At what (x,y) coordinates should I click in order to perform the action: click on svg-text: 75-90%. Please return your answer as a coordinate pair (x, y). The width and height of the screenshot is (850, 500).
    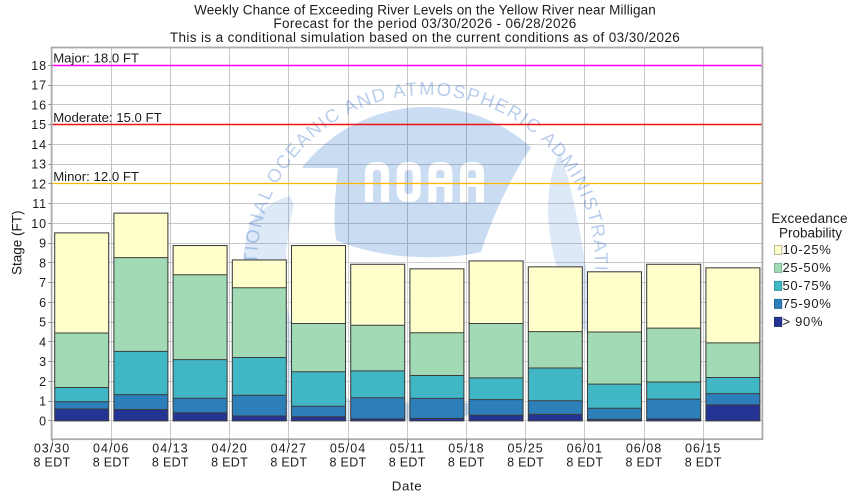
    Looking at the image, I should click on (807, 303).